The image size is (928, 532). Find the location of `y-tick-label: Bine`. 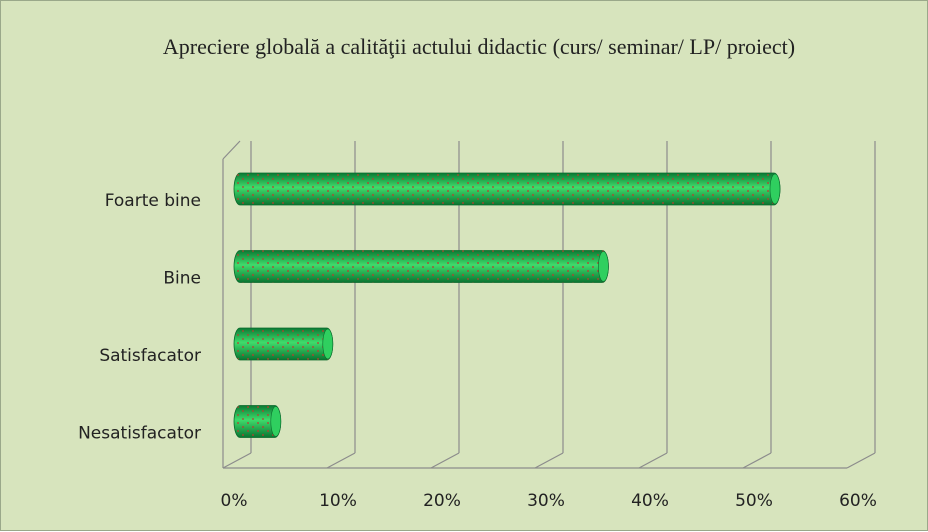

y-tick-label: Bine is located at coordinates (182, 279).